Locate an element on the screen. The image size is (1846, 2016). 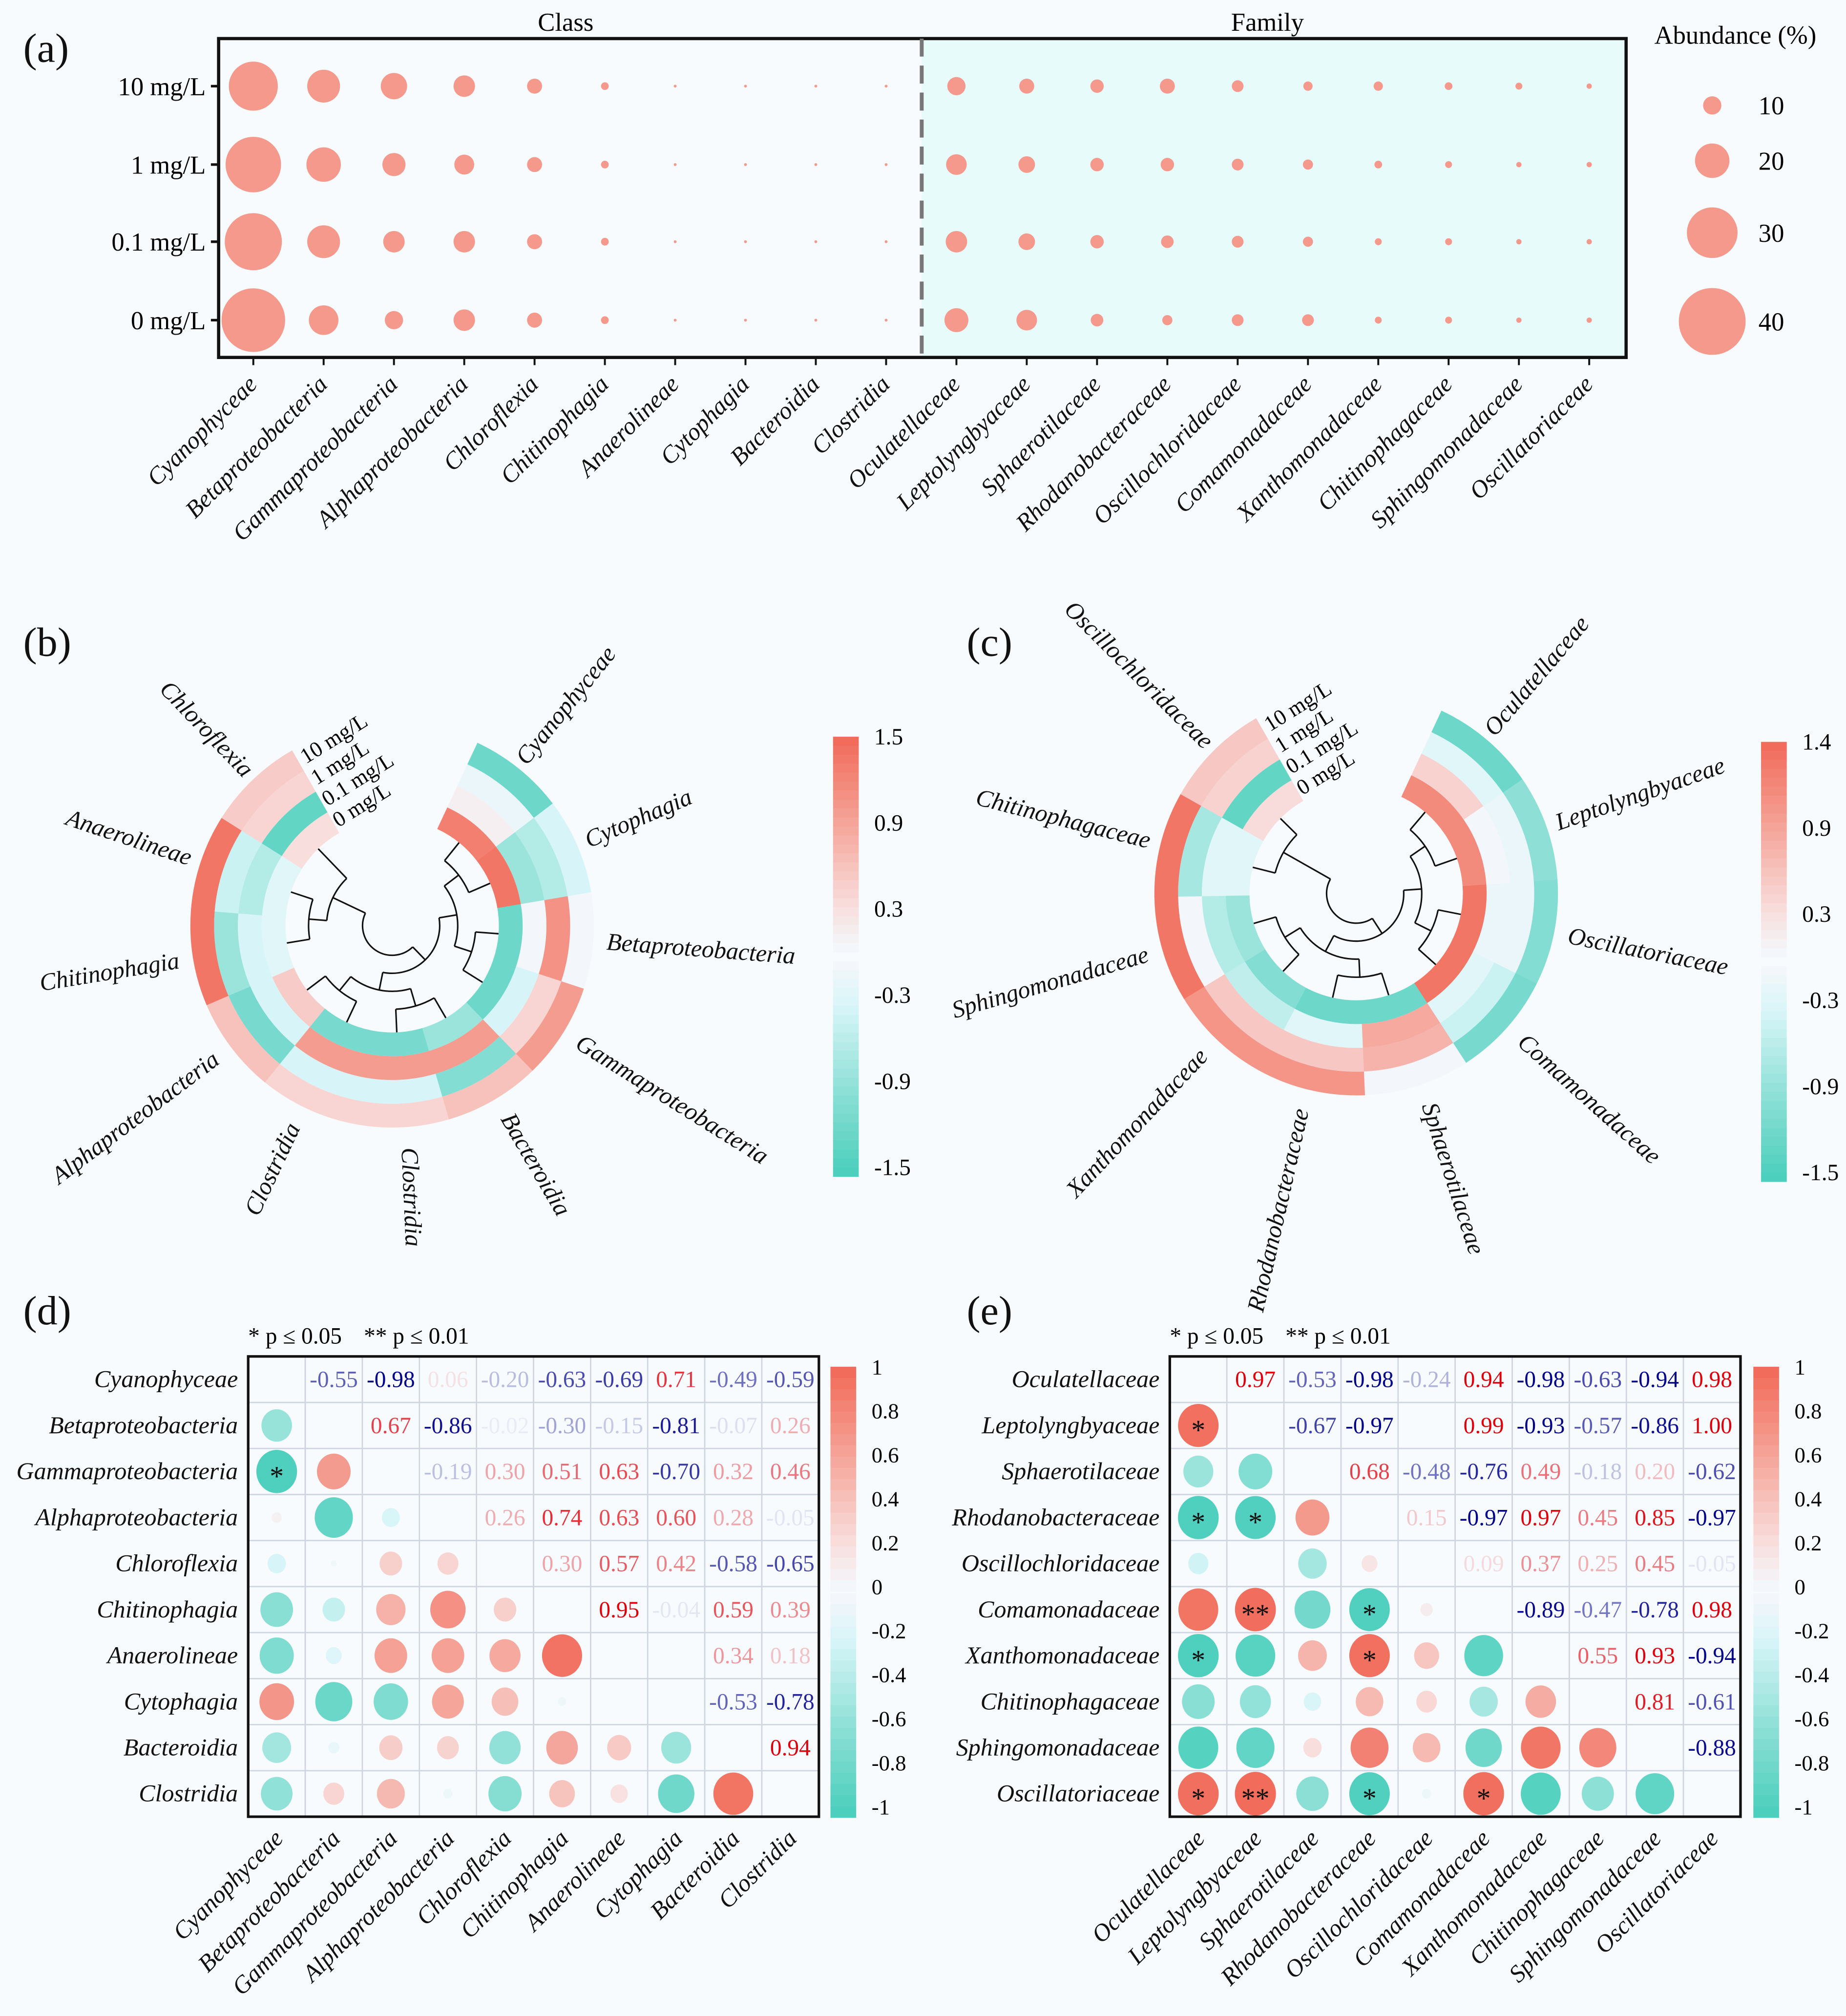
size-legend-bubble is located at coordinates (1712, 232).